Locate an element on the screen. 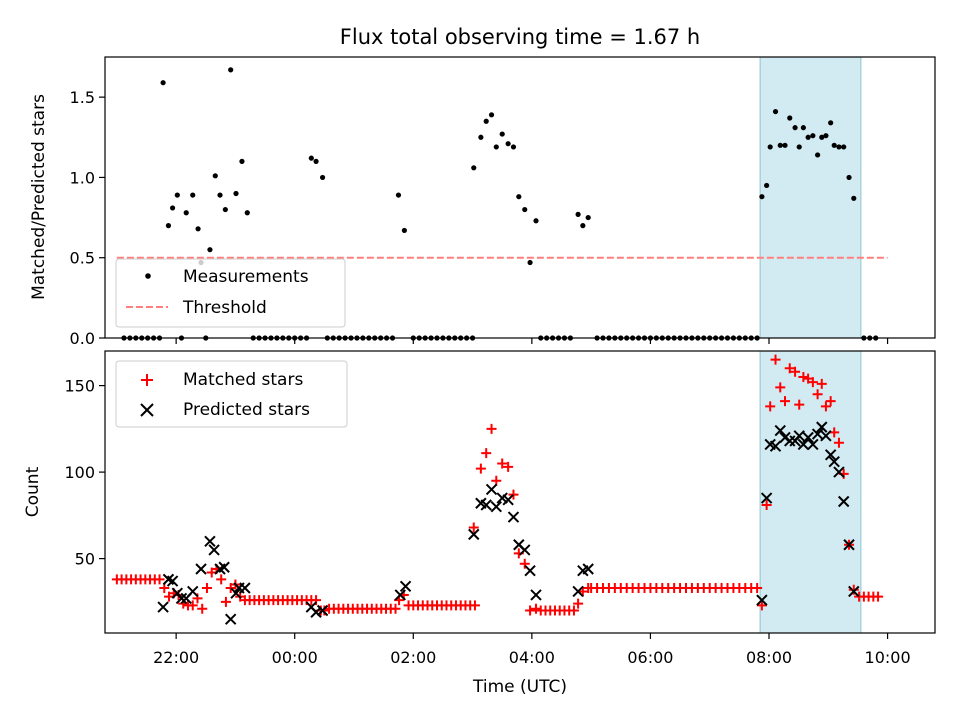 The width and height of the screenshot is (960, 720). top-legend: Measurements Threshold is located at coordinates (230, 293).